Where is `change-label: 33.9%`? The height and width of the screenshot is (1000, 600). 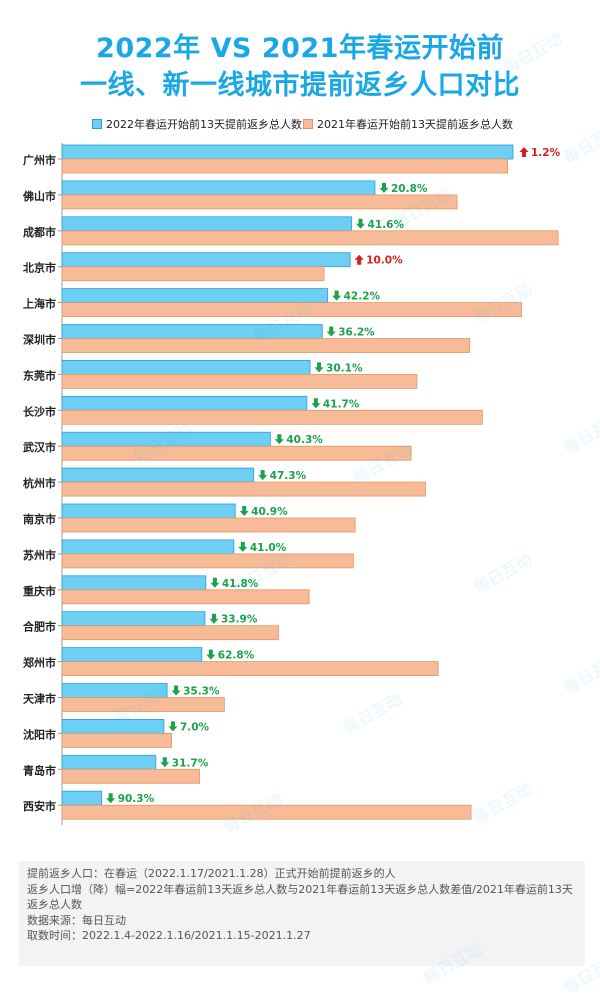 change-label: 33.9% is located at coordinates (239, 620).